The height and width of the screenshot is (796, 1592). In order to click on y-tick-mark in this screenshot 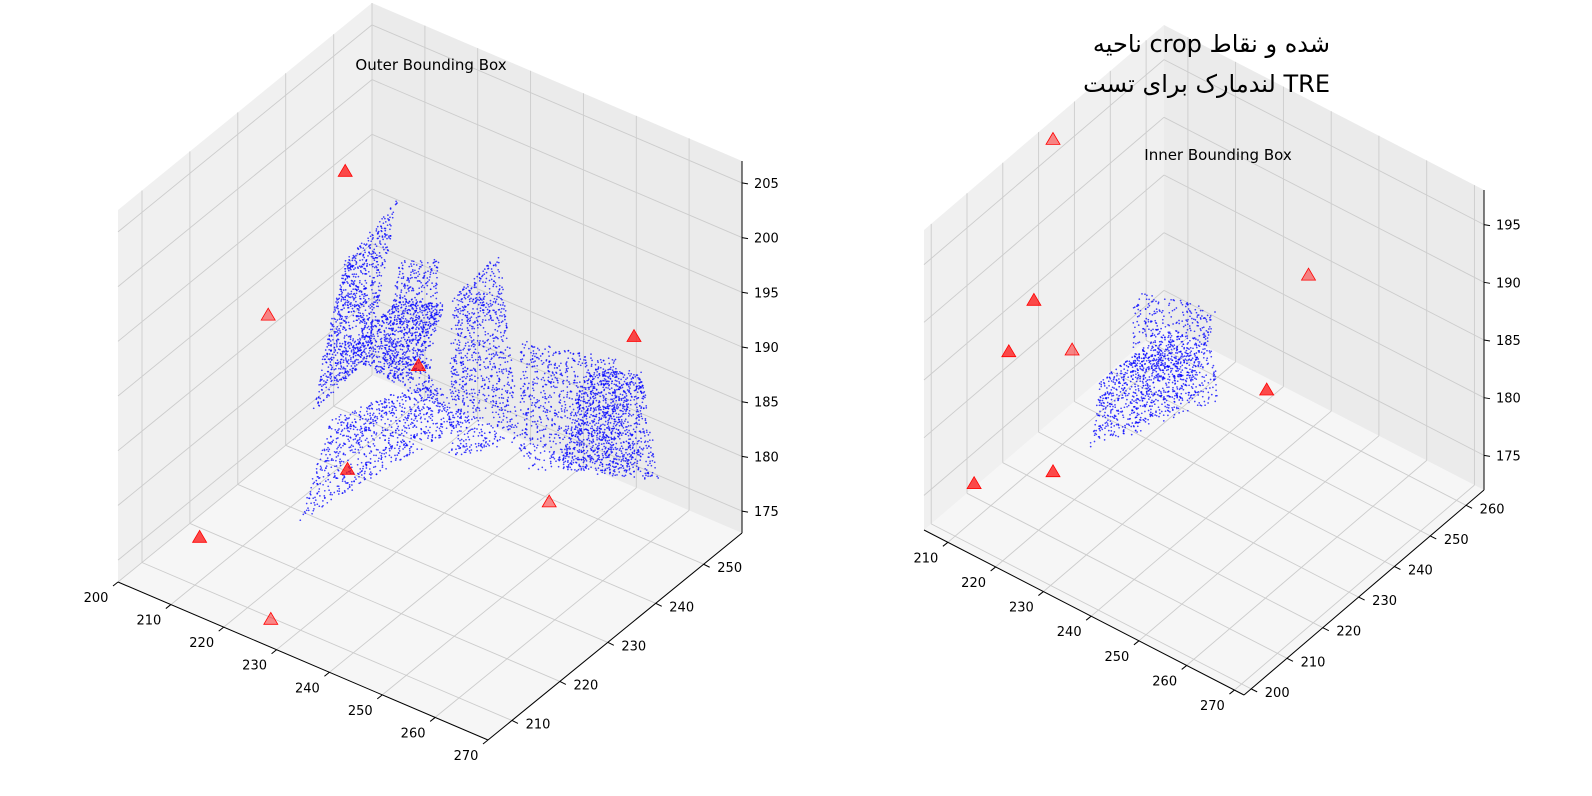, I will do `click(515, 722)`.